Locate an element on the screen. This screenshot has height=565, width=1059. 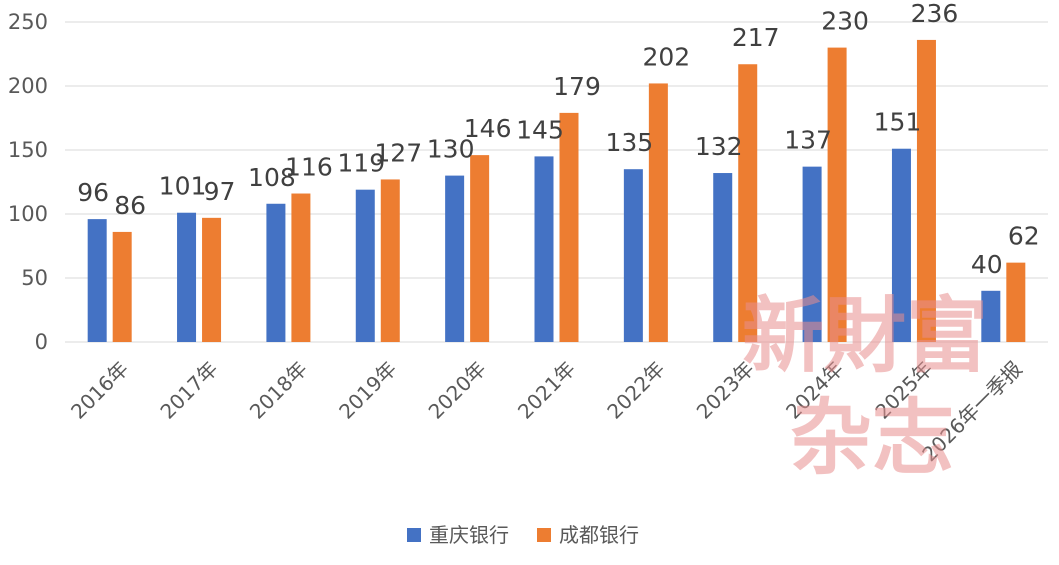
y-tick-label: 100 is located at coordinates (28, 214).